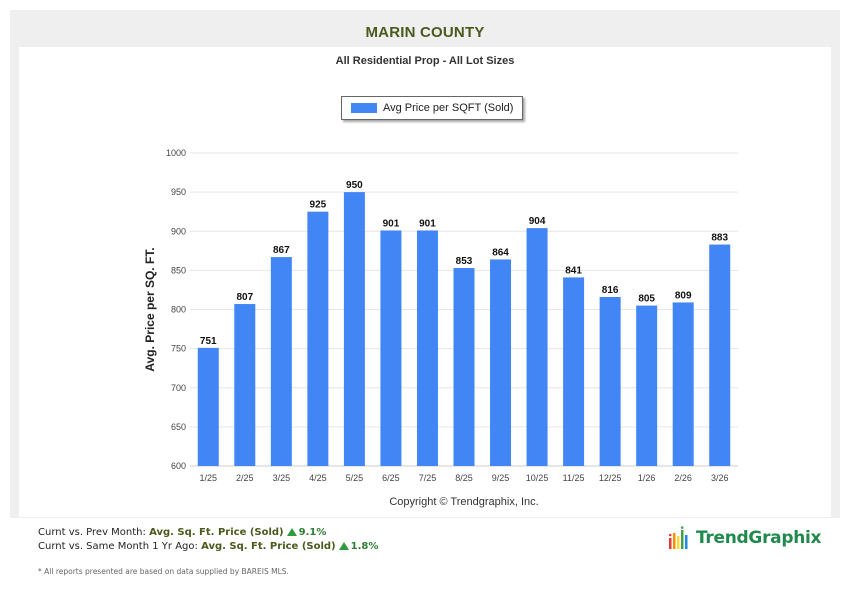  I want to click on data-label: 751, so click(208, 341).